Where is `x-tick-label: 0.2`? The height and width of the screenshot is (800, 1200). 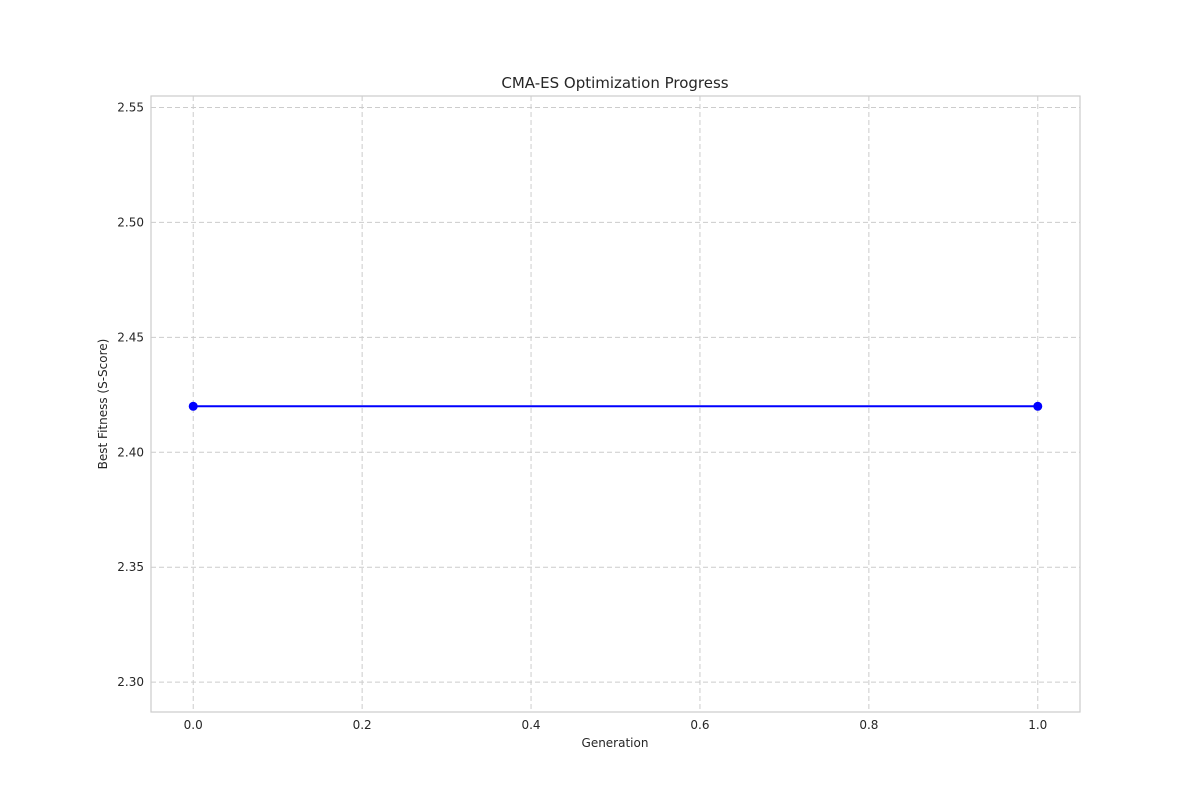
x-tick-label: 0.2 is located at coordinates (362, 725).